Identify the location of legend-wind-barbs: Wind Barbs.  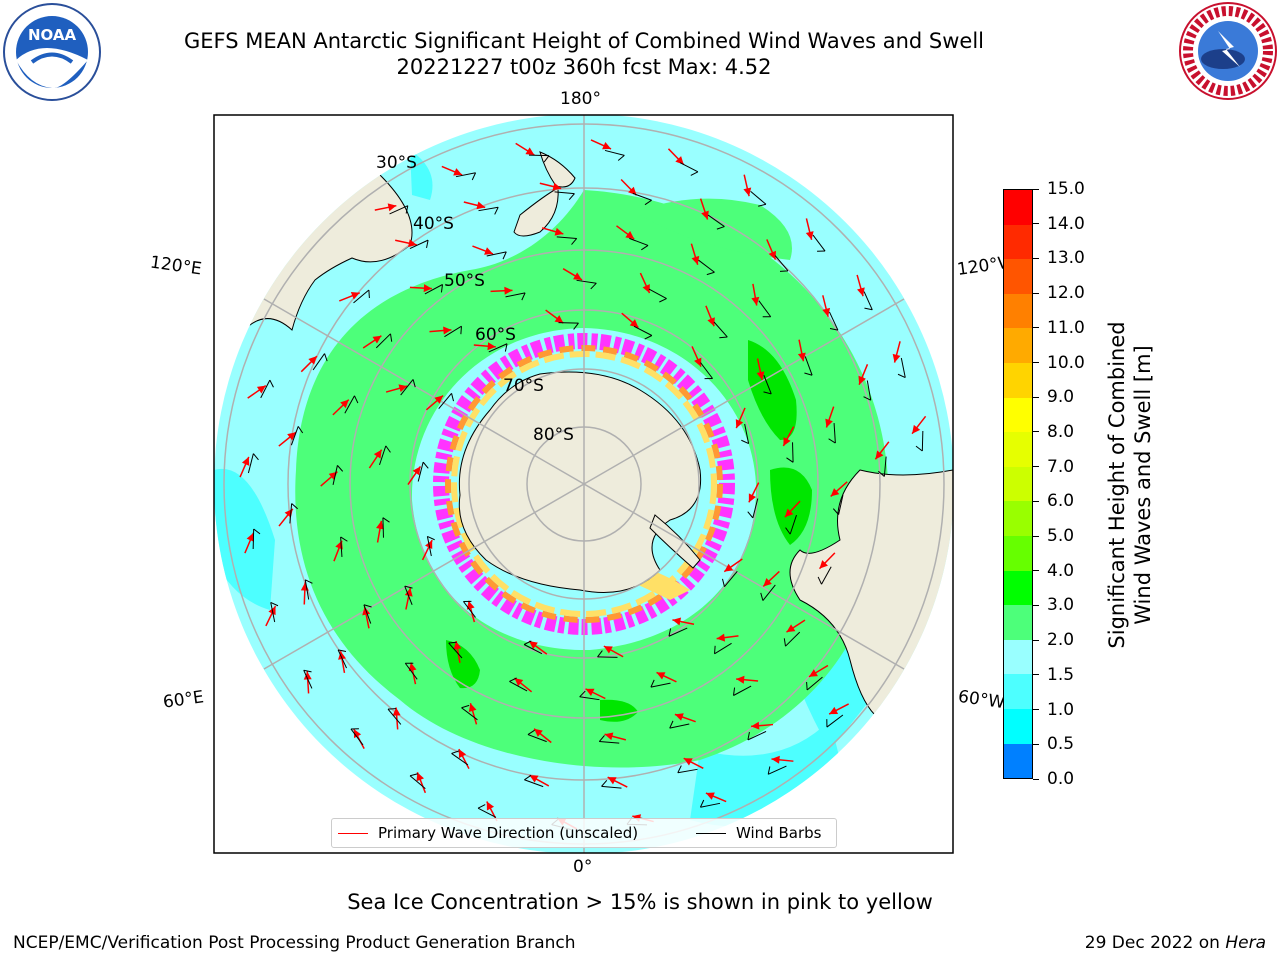
(758, 833).